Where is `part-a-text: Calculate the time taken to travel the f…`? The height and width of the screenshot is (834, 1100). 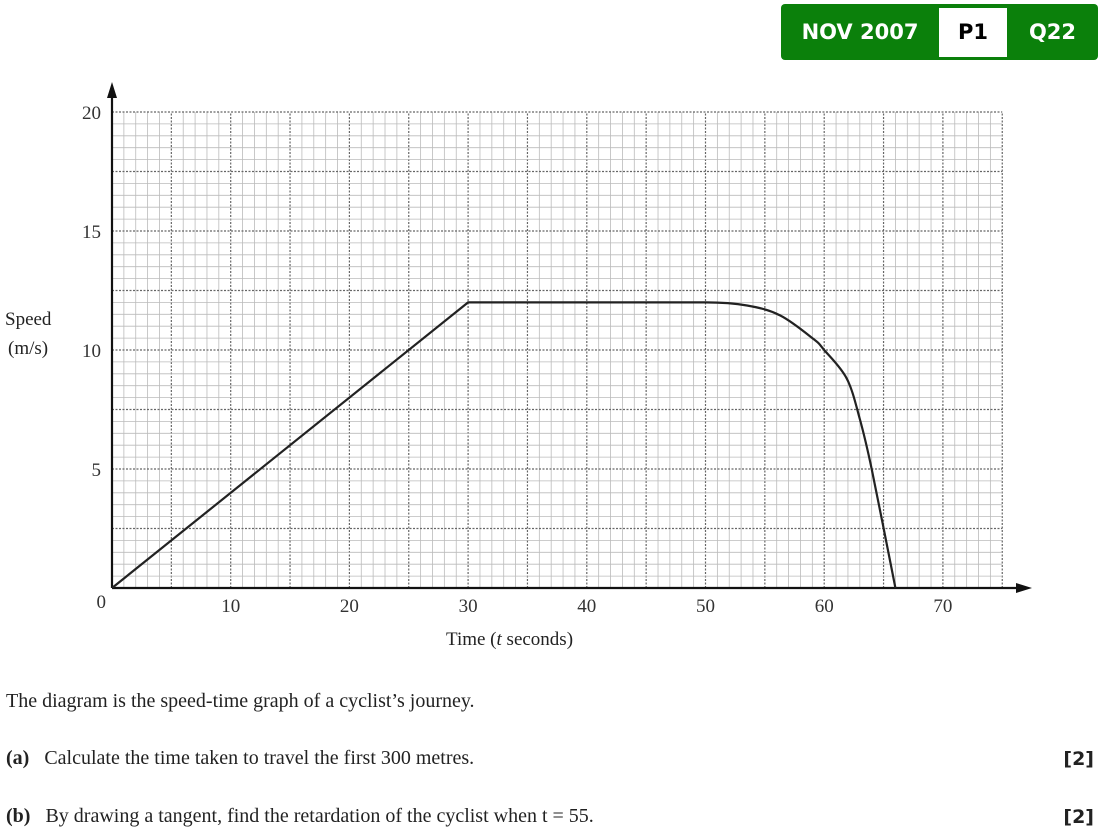 part-a-text: Calculate the time taken to travel the f… is located at coordinates (259, 758).